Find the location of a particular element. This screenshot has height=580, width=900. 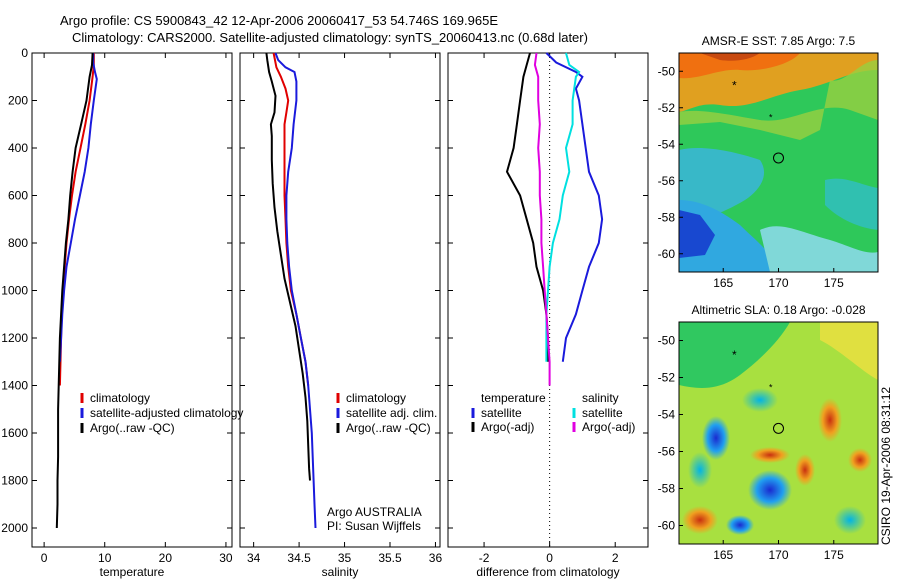

x-tick-label: -2 is located at coordinates (484, 558).